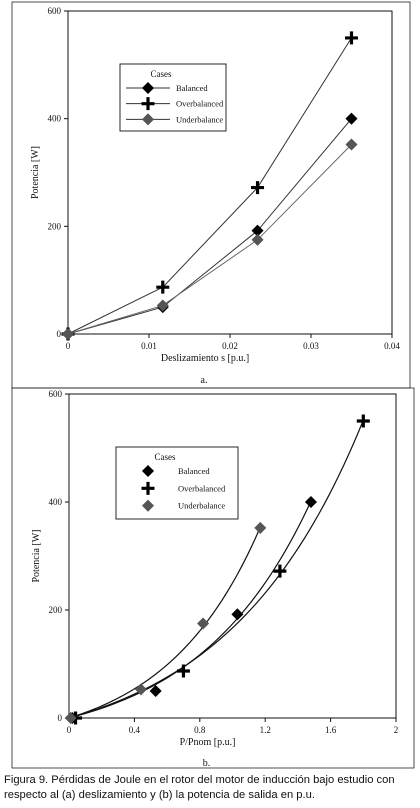 The image size is (420, 808). Describe the element at coordinates (135, 730) in the screenshot. I see `x-tick-label: 0.4` at that location.